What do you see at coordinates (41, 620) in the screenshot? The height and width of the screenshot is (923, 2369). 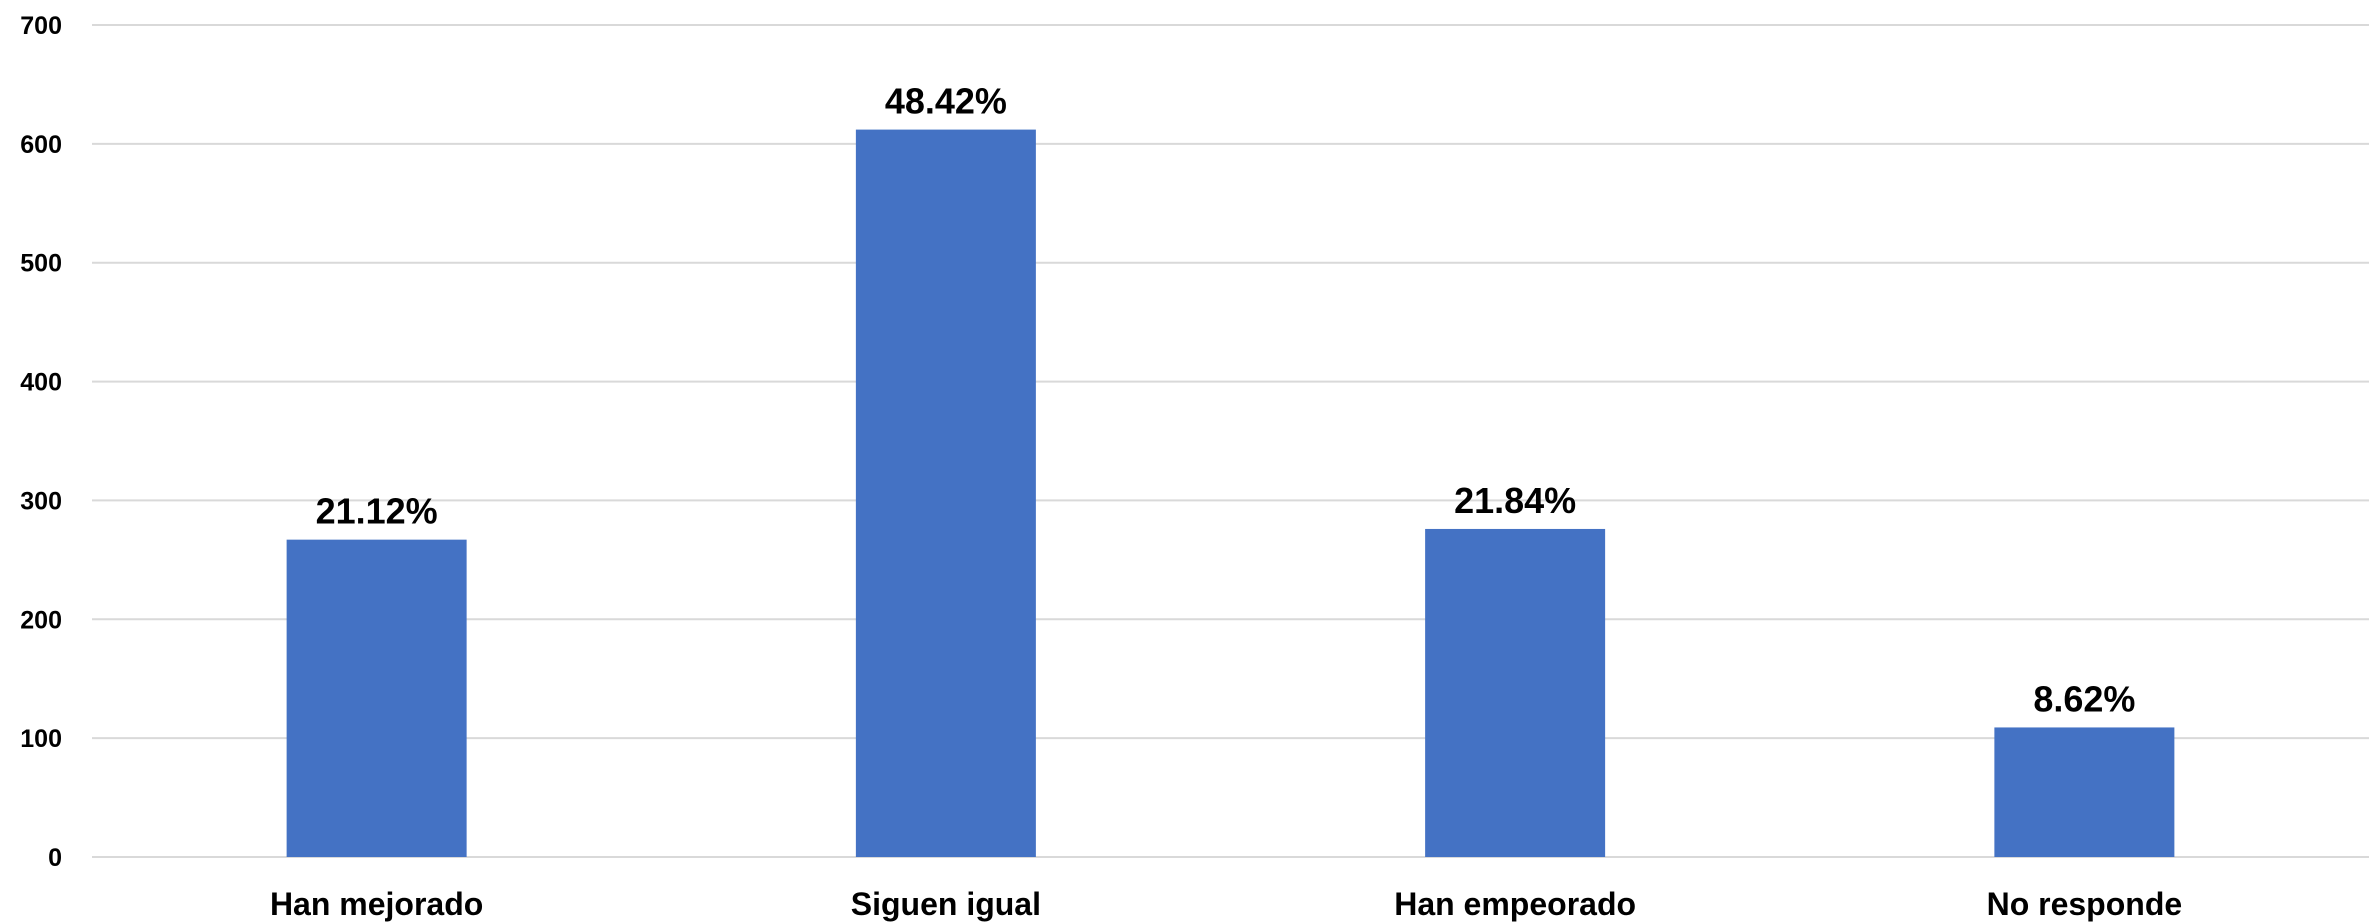 I see `y-tick-label: 200` at bounding box center [41, 620].